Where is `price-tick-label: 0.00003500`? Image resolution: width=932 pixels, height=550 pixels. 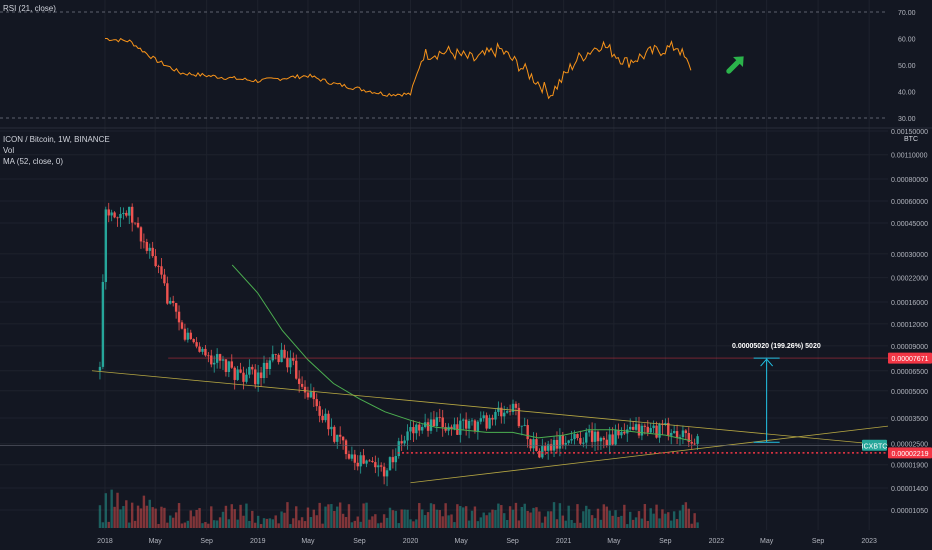
price-tick-label: 0.00003500 is located at coordinates (909, 419).